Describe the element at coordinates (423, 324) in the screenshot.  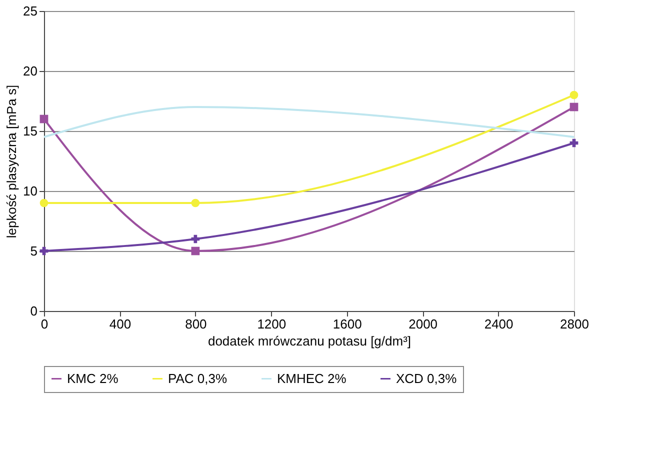
I see `x-tick-label: 2000` at that location.